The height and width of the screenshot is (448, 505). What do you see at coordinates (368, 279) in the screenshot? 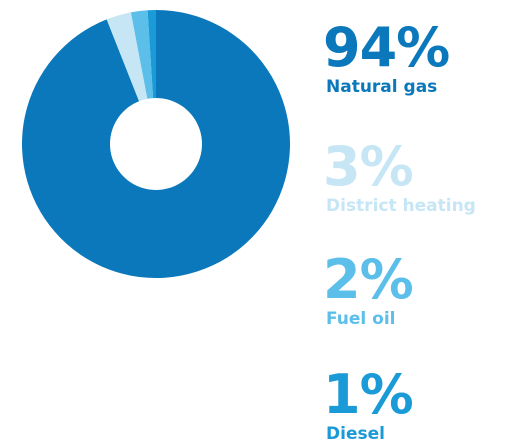
I see `legend-value: 2%` at bounding box center [368, 279].